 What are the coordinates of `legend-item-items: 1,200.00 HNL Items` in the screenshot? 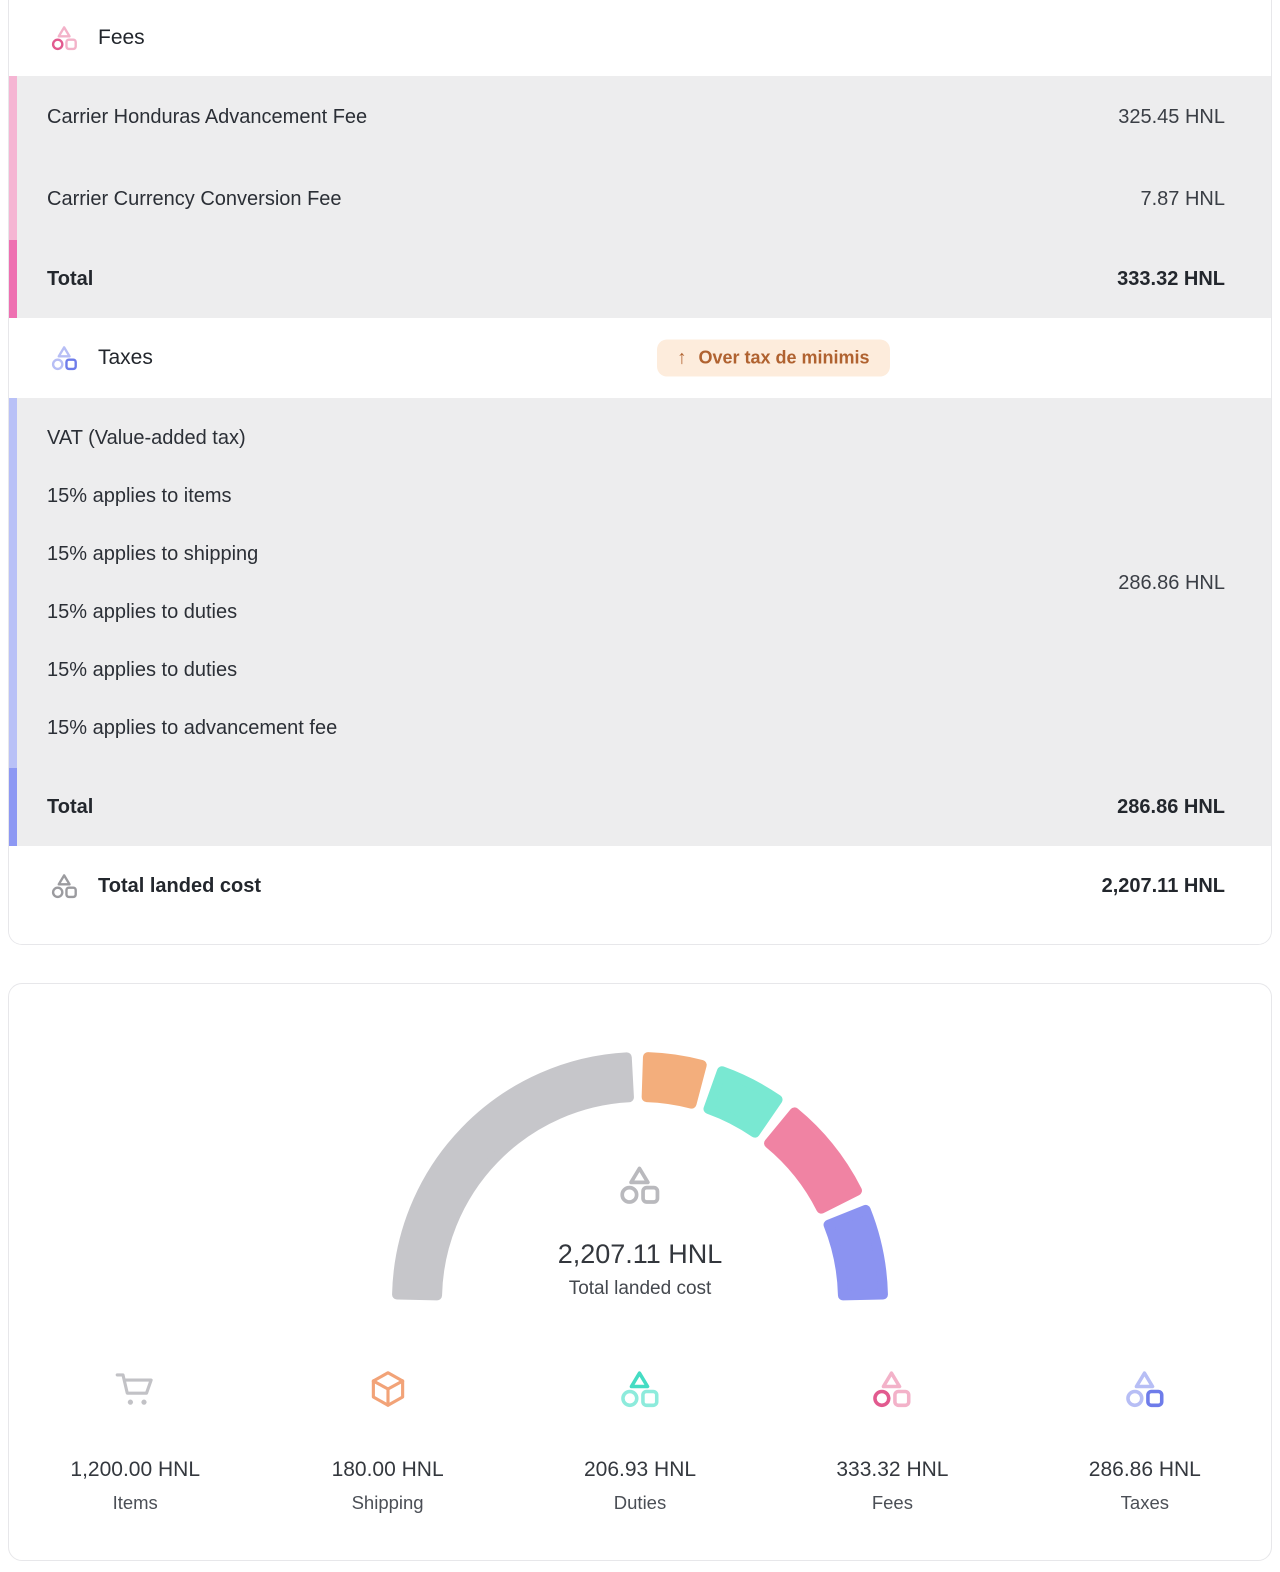 It's located at (135, 1441).